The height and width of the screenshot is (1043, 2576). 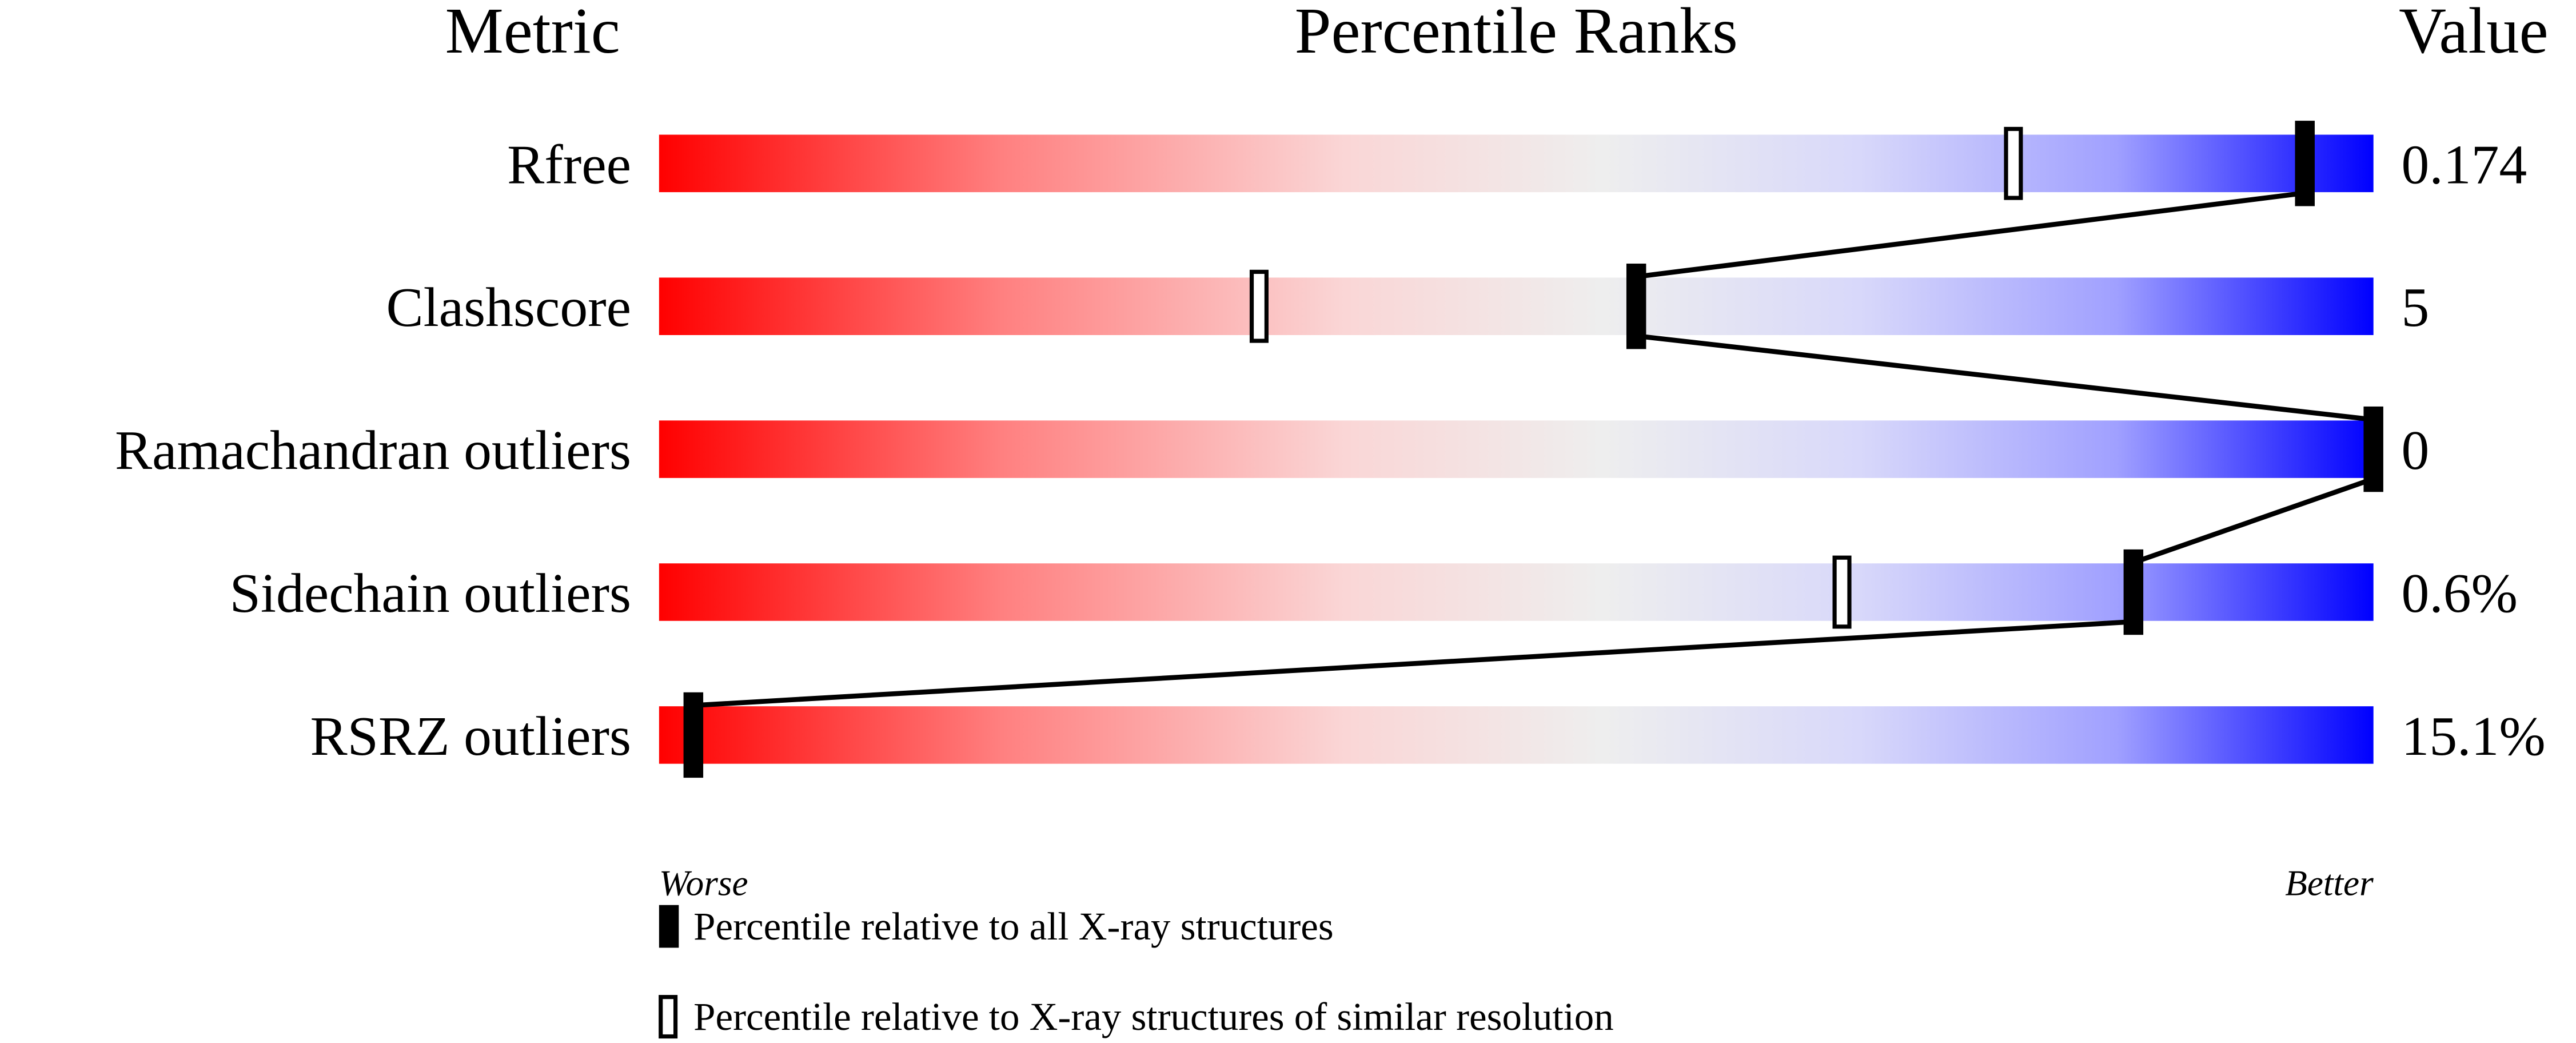 What do you see at coordinates (1517, 33) in the screenshot?
I see `header-percentile-ranks: Percentile Ranks` at bounding box center [1517, 33].